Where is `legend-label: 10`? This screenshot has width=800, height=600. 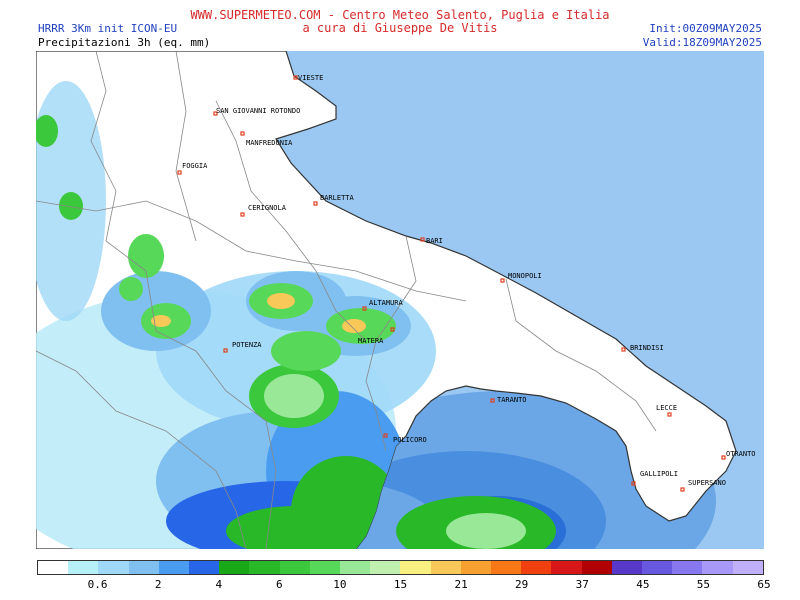 legend-label: 10 is located at coordinates (340, 584).